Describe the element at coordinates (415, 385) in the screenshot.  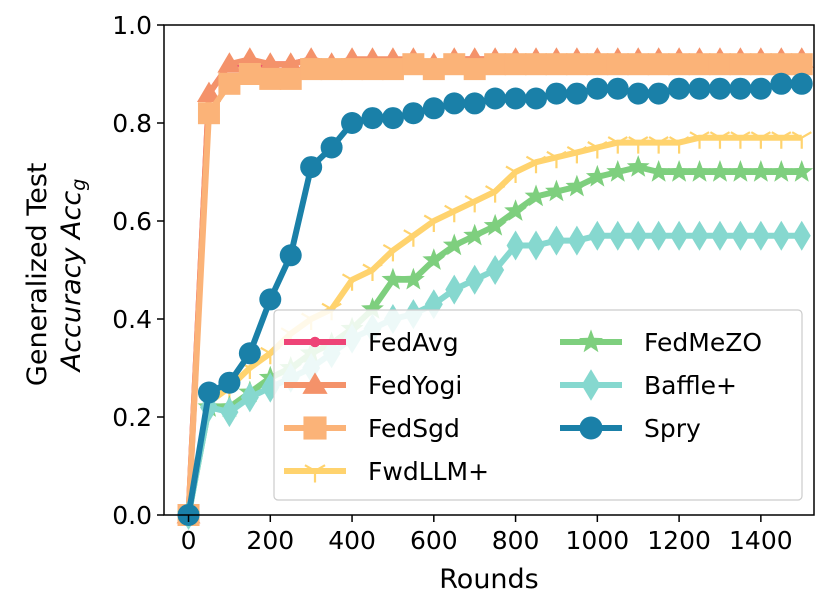
I see `legend-label: FedYogi` at that location.